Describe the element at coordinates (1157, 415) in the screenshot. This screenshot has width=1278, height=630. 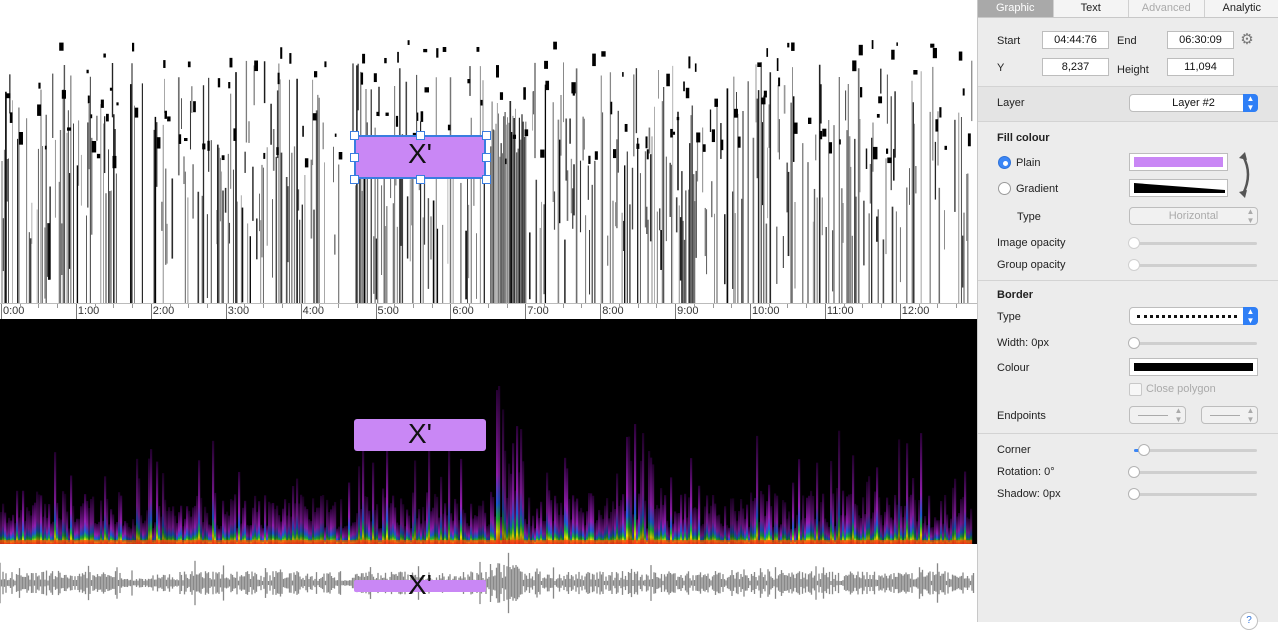
I see `start-endpoint-select: ▲▼` at that location.